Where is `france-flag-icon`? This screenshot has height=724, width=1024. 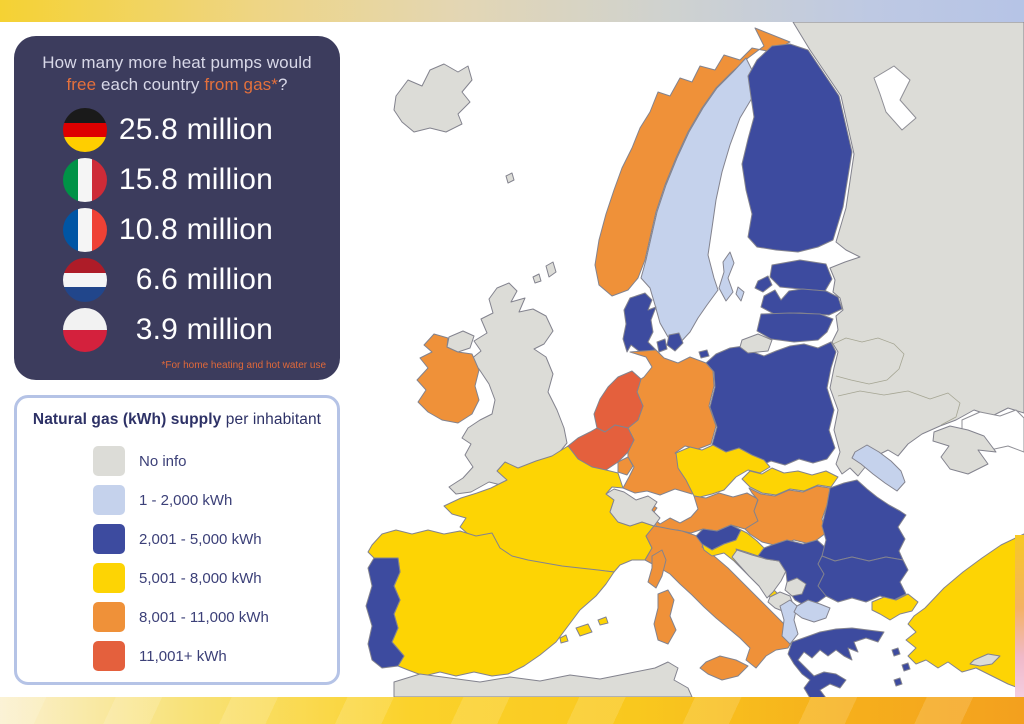 france-flag-icon is located at coordinates (85, 230).